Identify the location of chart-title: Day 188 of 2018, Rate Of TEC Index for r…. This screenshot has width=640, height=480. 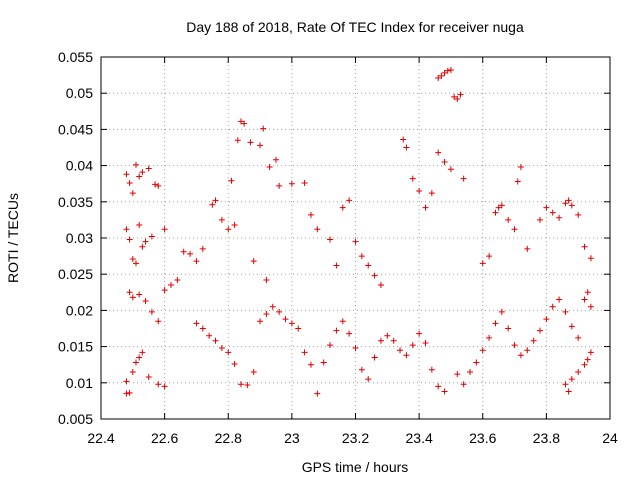
(355, 27).